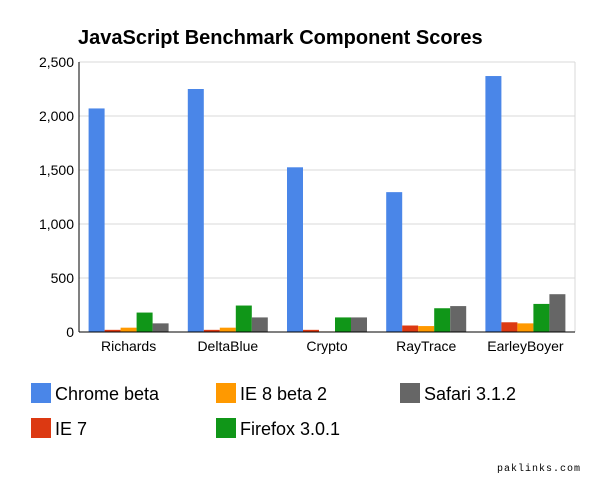 The height and width of the screenshot is (478, 589). What do you see at coordinates (326, 346) in the screenshot?
I see `x-tick-label: Crypto` at bounding box center [326, 346].